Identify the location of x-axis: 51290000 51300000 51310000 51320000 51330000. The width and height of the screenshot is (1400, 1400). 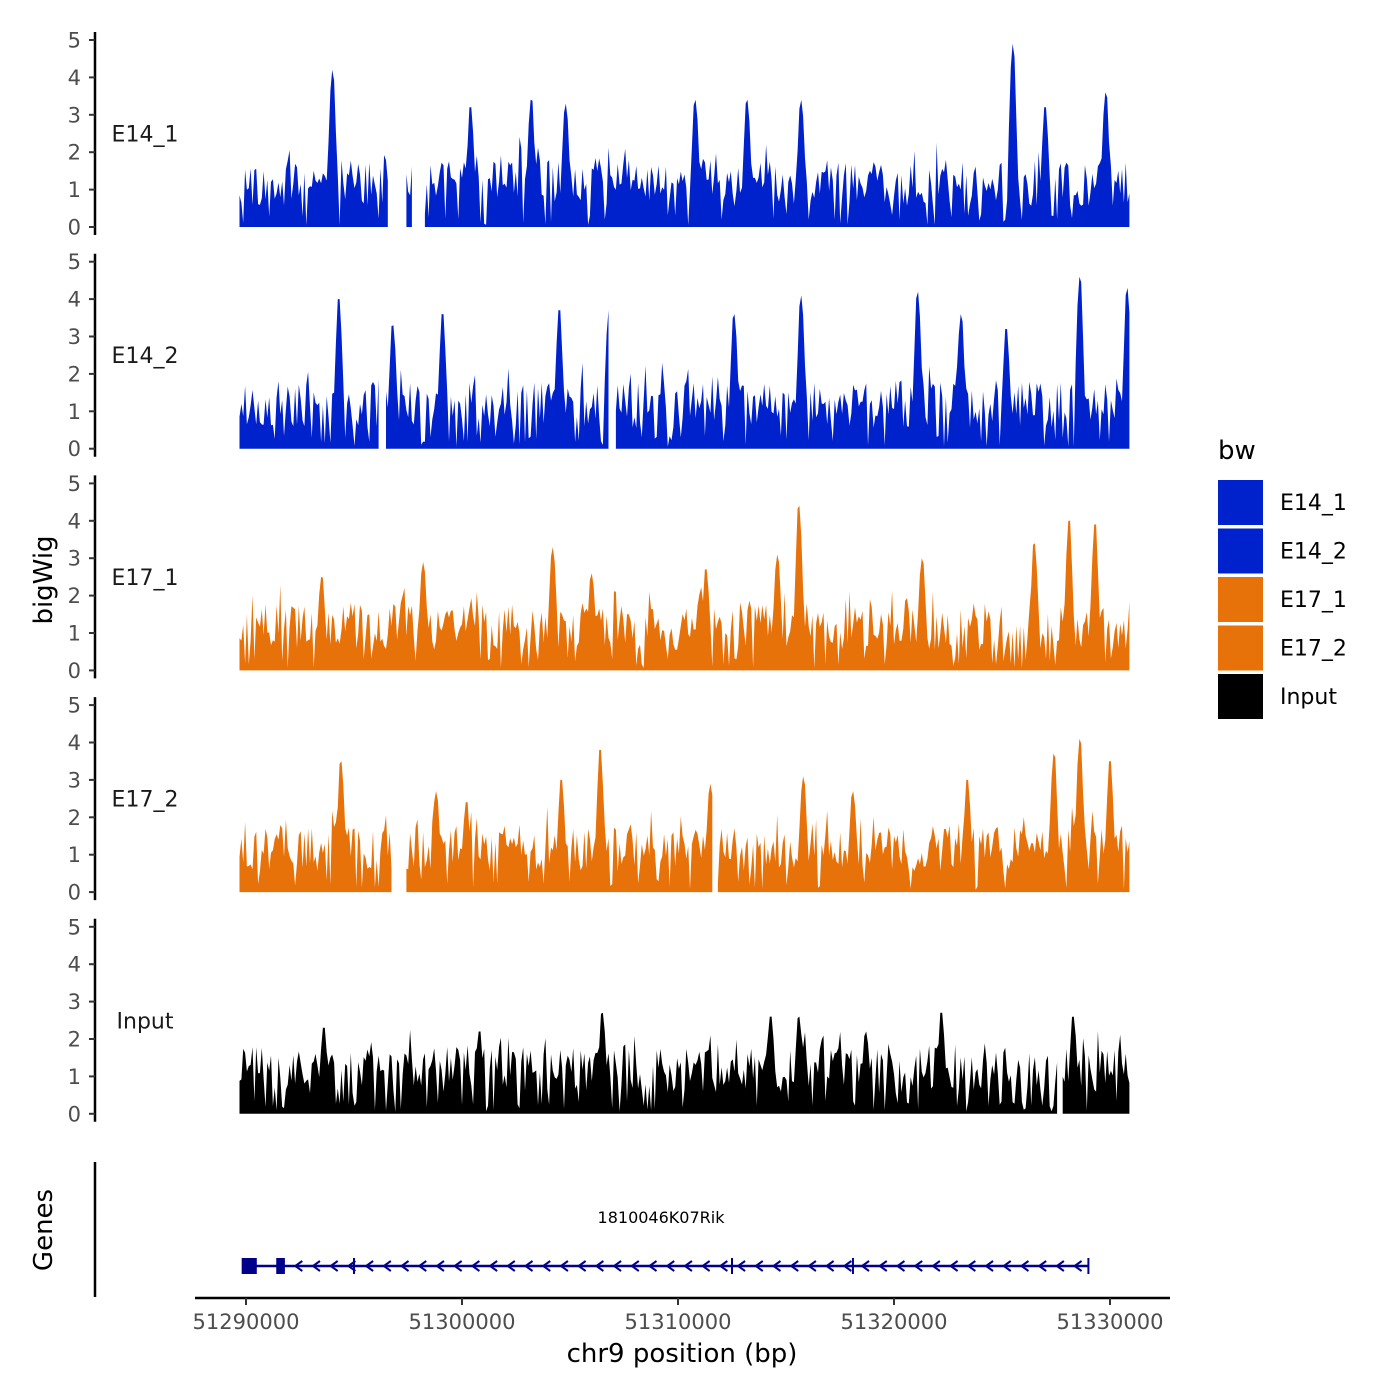
(681, 1315).